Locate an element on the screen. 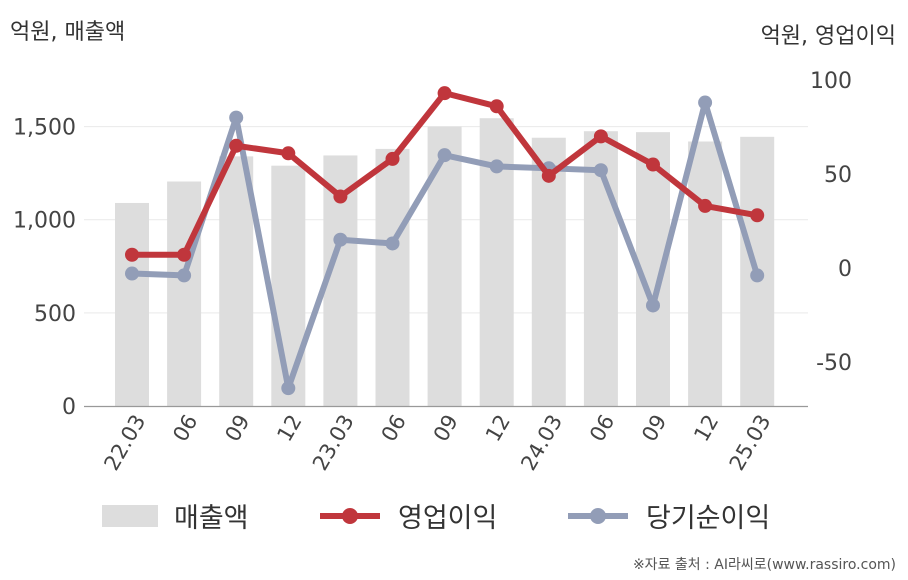 Image resolution: width=908 pixels, height=580 pixels. legend-item-operating-profit: 영업이익 is located at coordinates (407, 515).